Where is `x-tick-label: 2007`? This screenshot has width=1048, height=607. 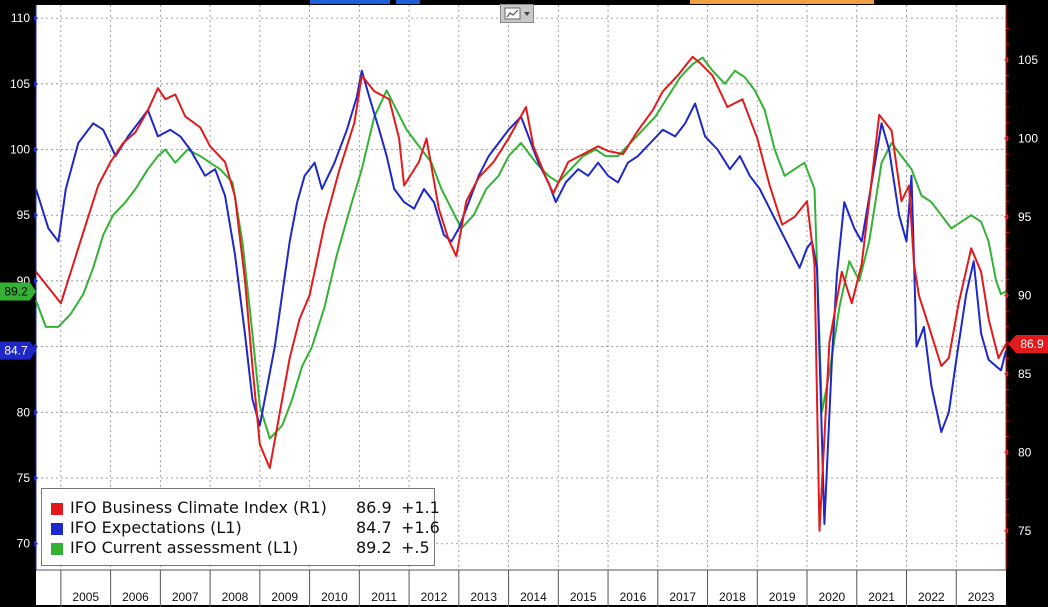 x-tick-label: 2007 is located at coordinates (185, 597).